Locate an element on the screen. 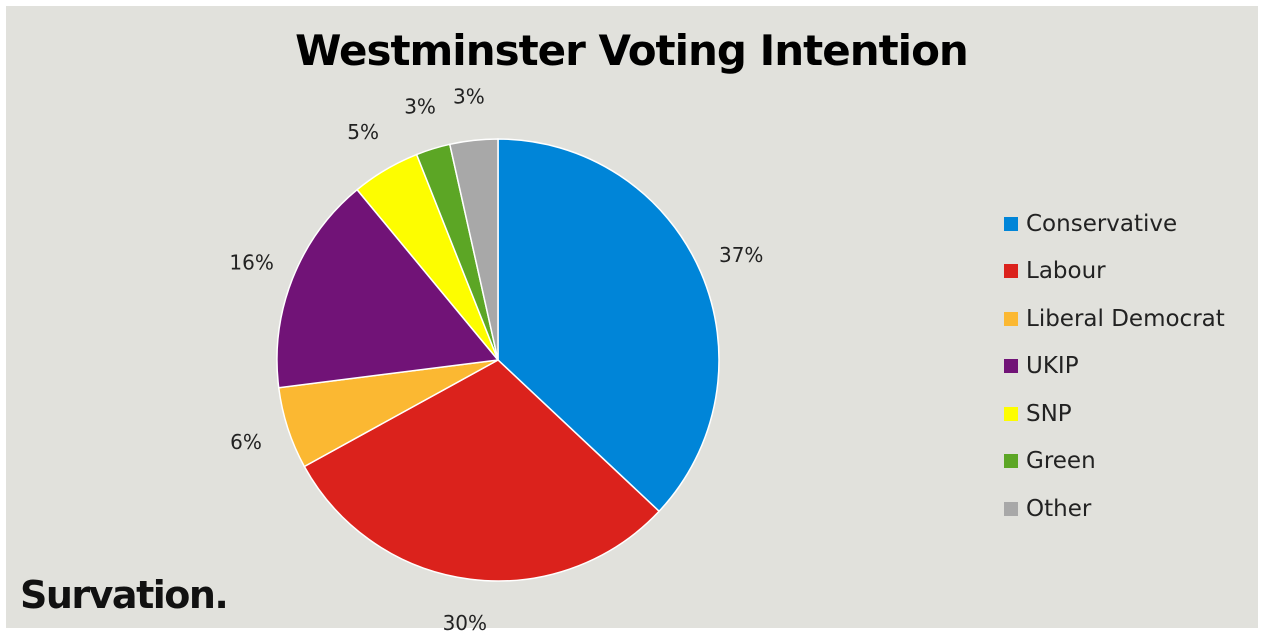  data-label-liberal-democrat: 6% is located at coordinates (246, 442).